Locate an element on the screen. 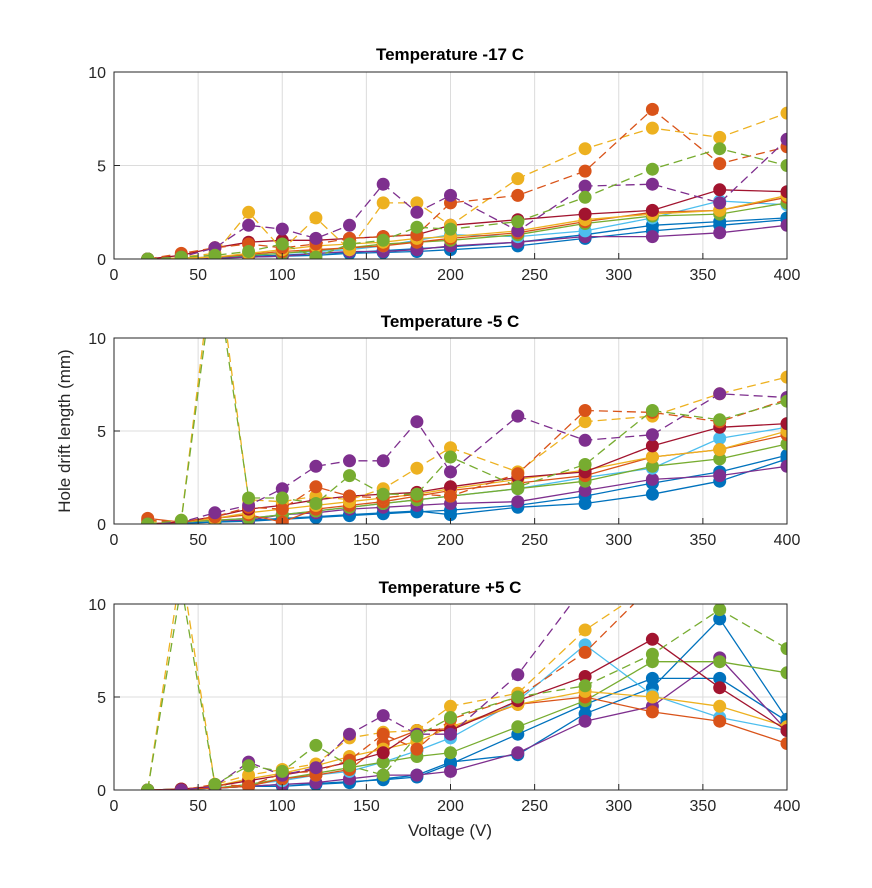  series-1-10-orange-dashed is located at coordinates (464, 180).